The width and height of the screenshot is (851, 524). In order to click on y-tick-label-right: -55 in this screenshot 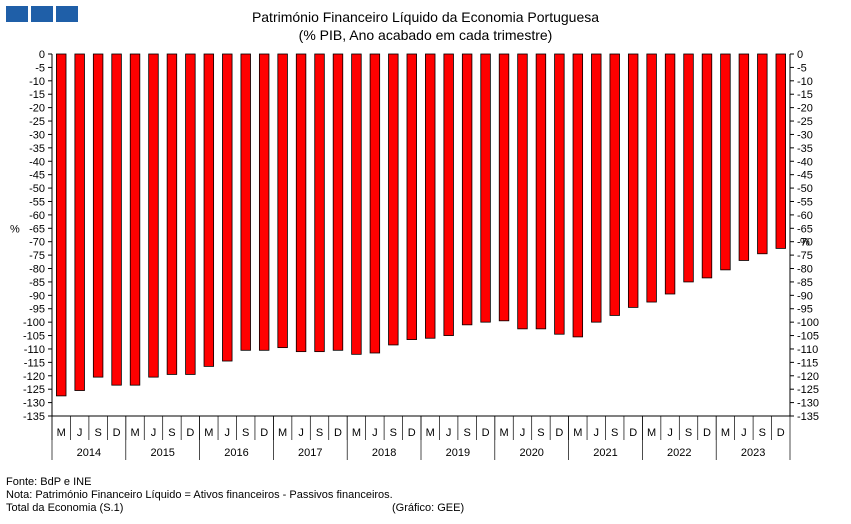, I will do `click(805, 202)`.